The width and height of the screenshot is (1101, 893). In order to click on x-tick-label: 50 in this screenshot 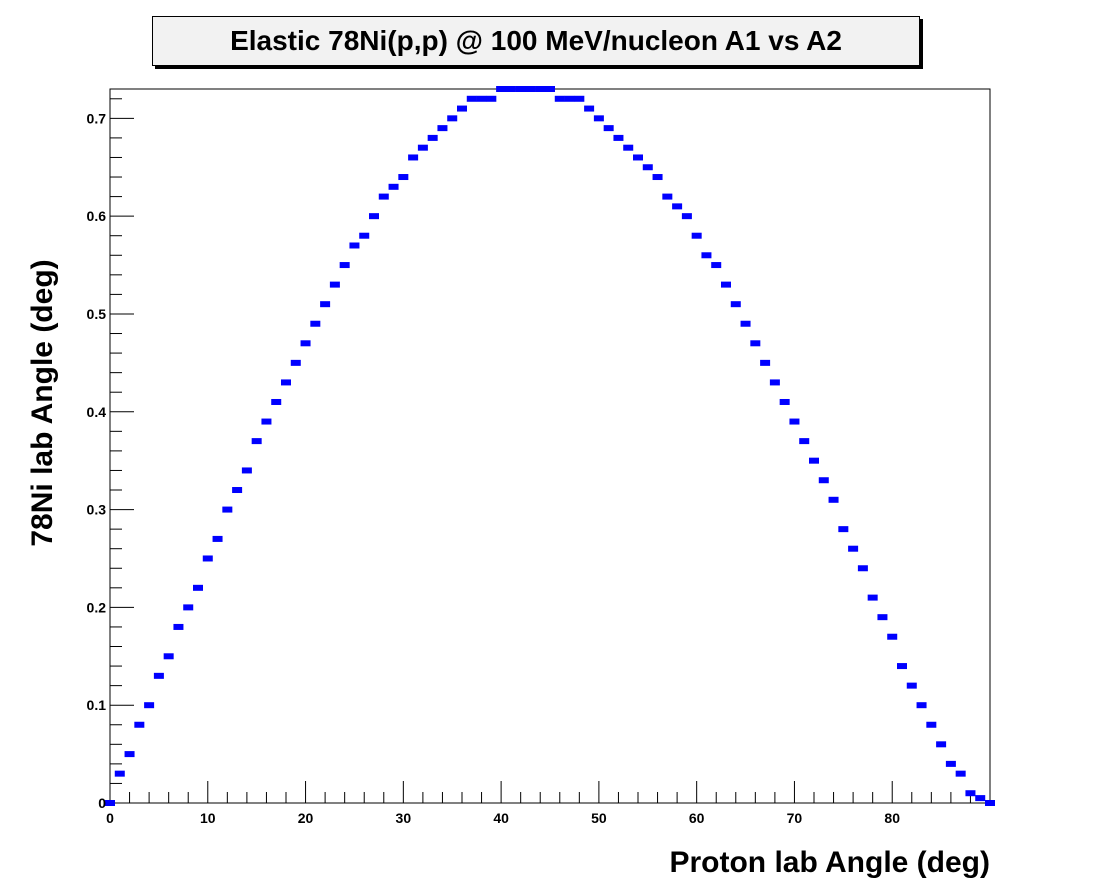, I will do `click(599, 818)`.